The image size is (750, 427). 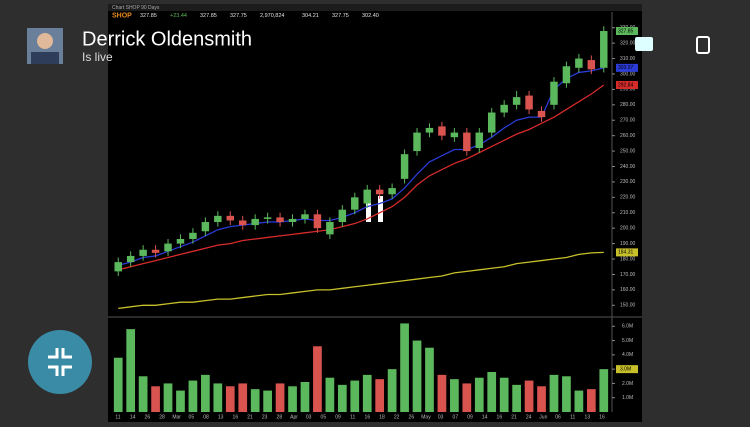 What do you see at coordinates (628, 105) in the screenshot?
I see `y-tick-label: 280.00` at bounding box center [628, 105].